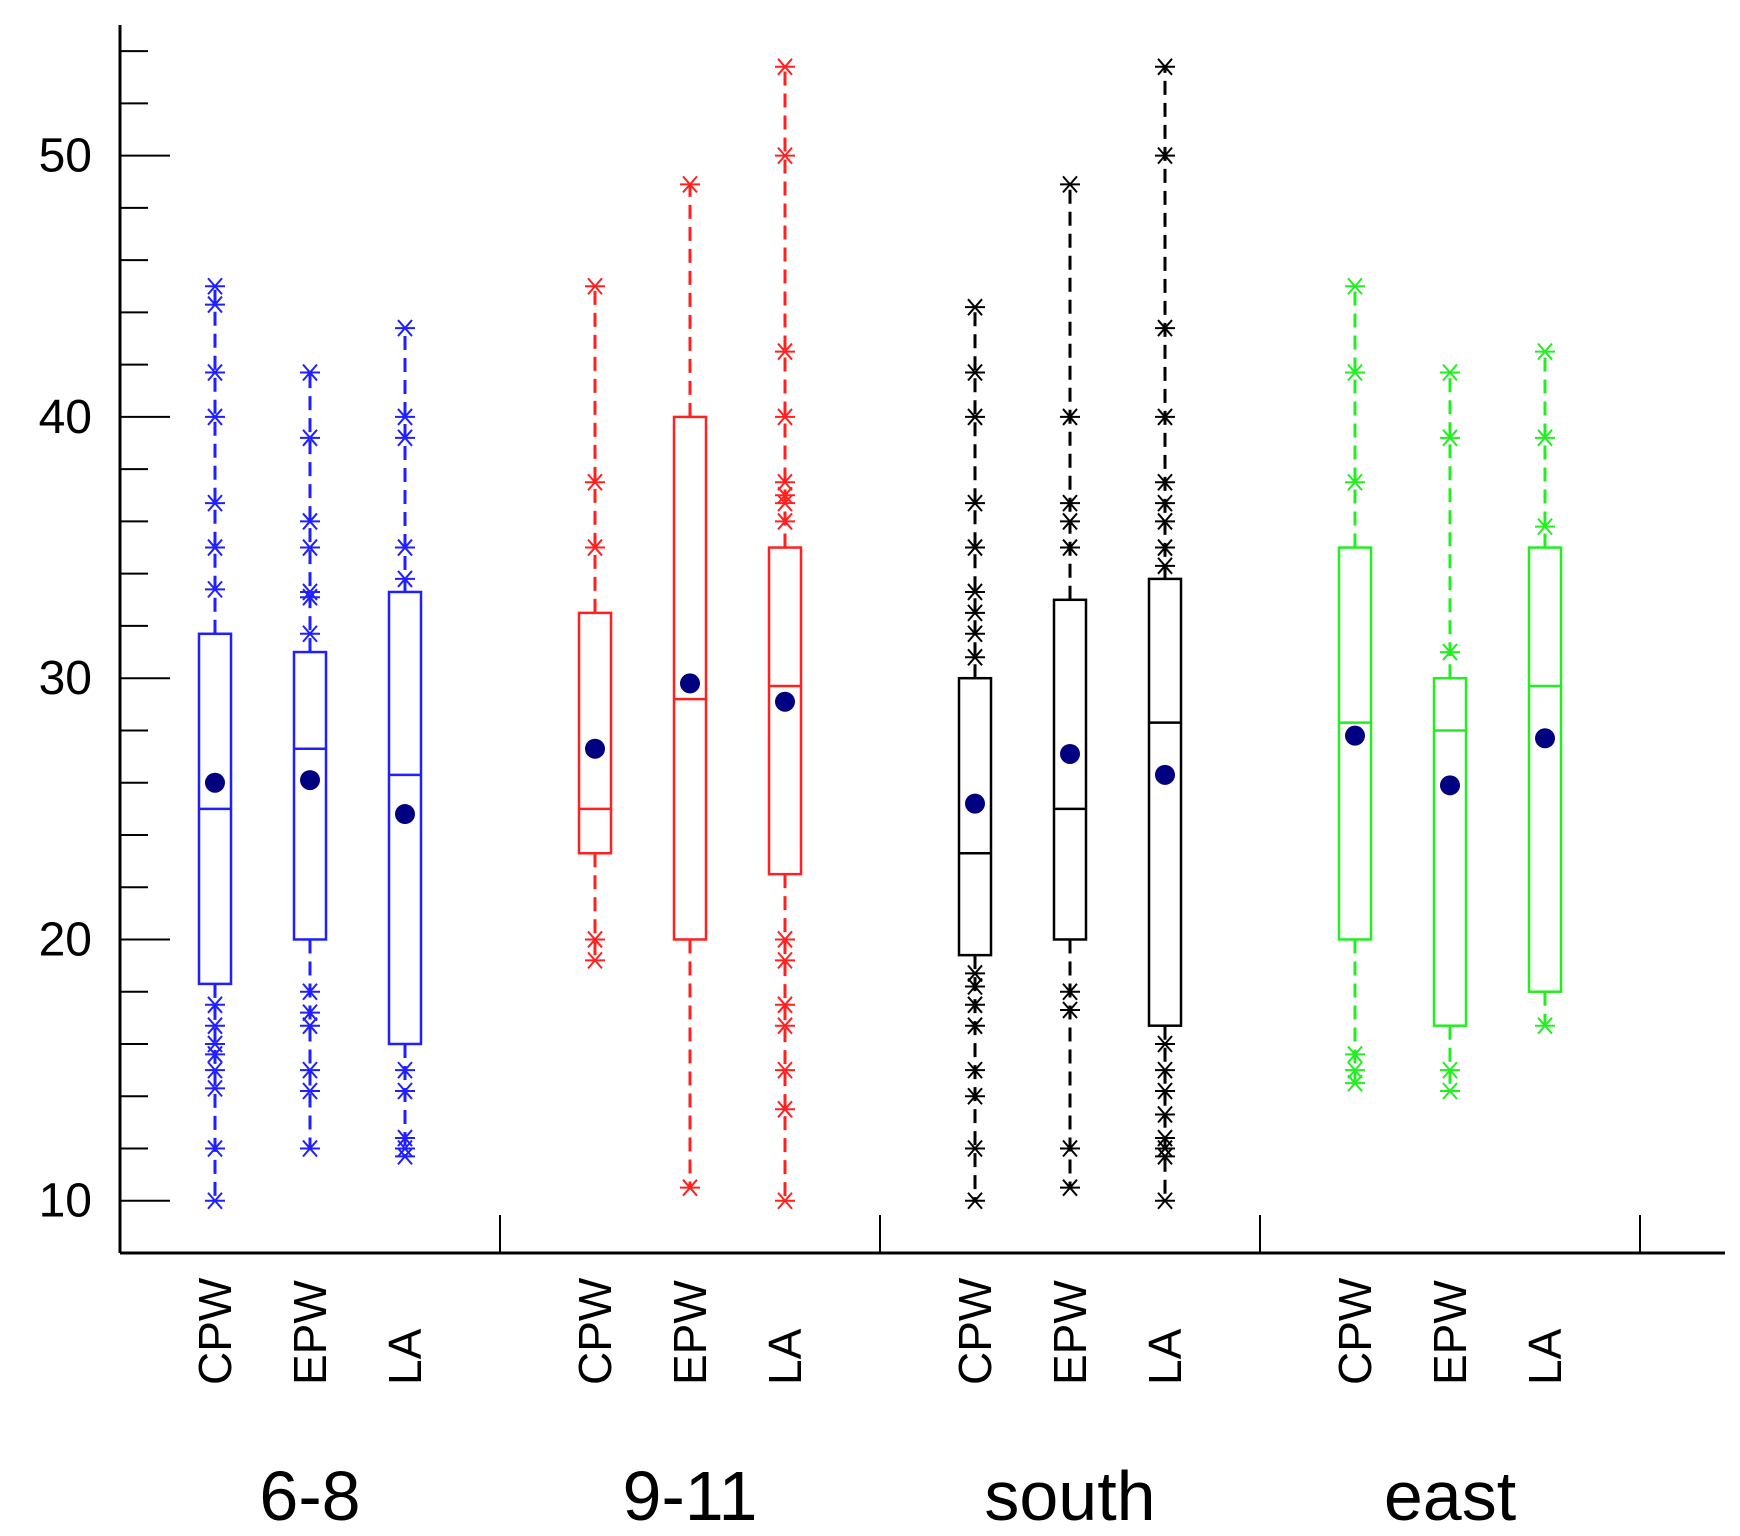 The width and height of the screenshot is (1740, 1536). Describe the element at coordinates (310, 1332) in the screenshot. I see `category-label-epw: EPW` at that location.